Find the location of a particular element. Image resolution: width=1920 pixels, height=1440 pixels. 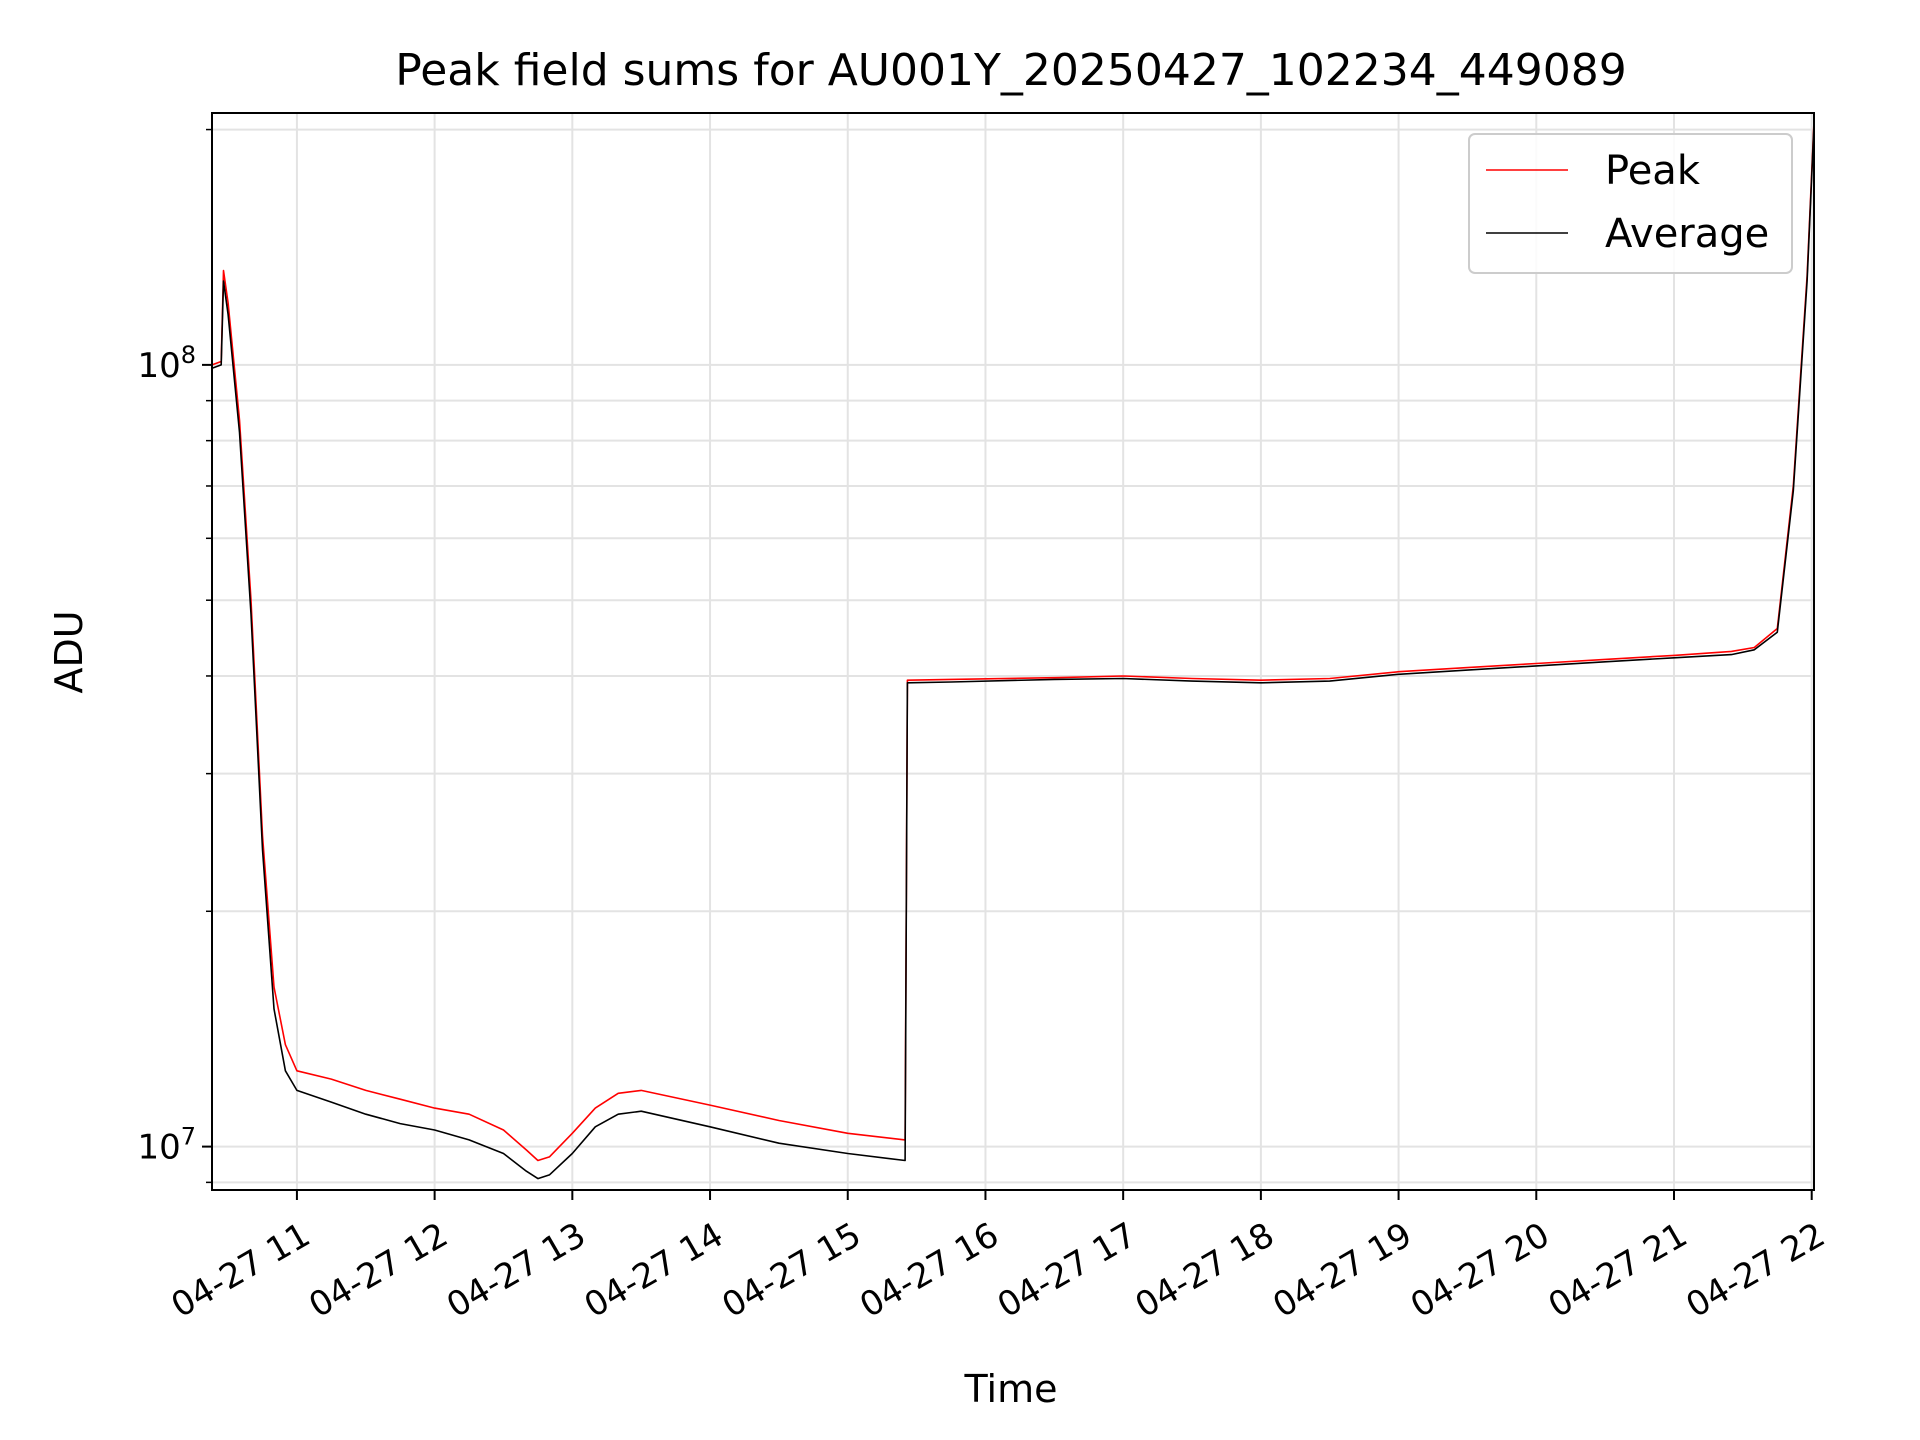

y-tick-label: 10⁷ is located at coordinates (166, 1145).